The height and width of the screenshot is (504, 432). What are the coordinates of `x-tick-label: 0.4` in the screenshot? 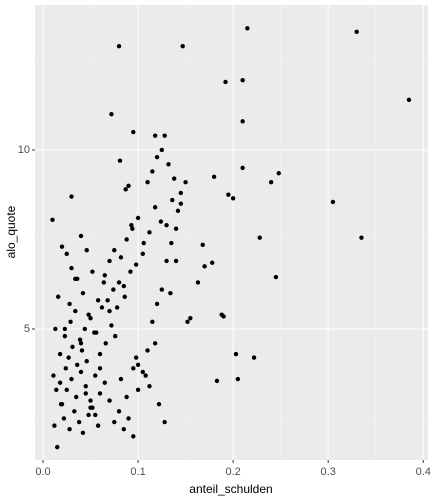 It's located at (423, 472).